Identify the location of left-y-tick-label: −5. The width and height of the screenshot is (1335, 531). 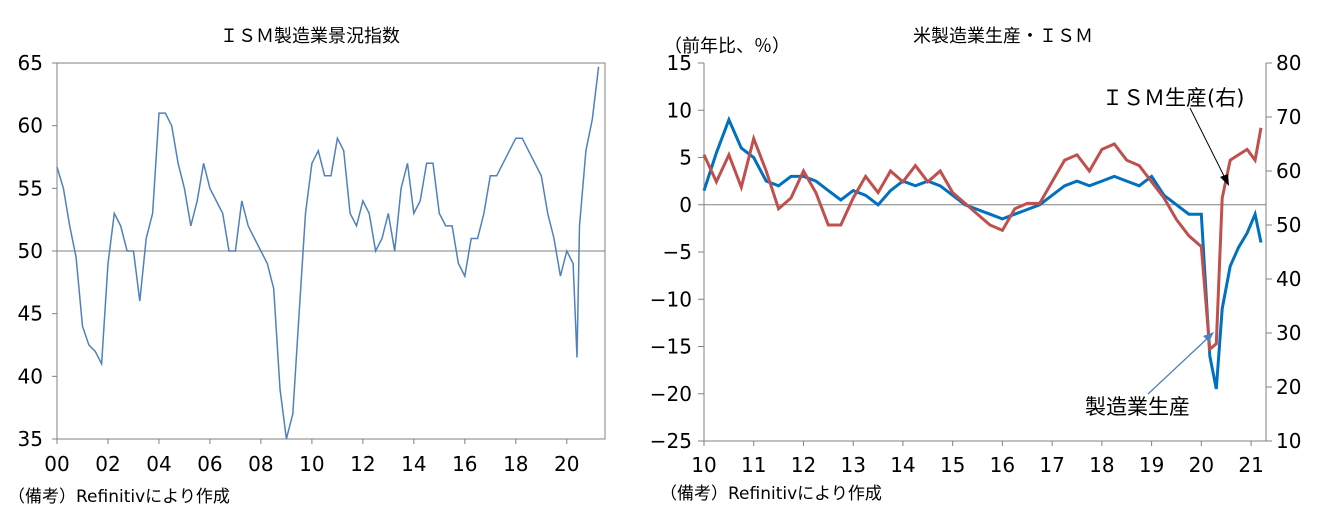
(677, 252).